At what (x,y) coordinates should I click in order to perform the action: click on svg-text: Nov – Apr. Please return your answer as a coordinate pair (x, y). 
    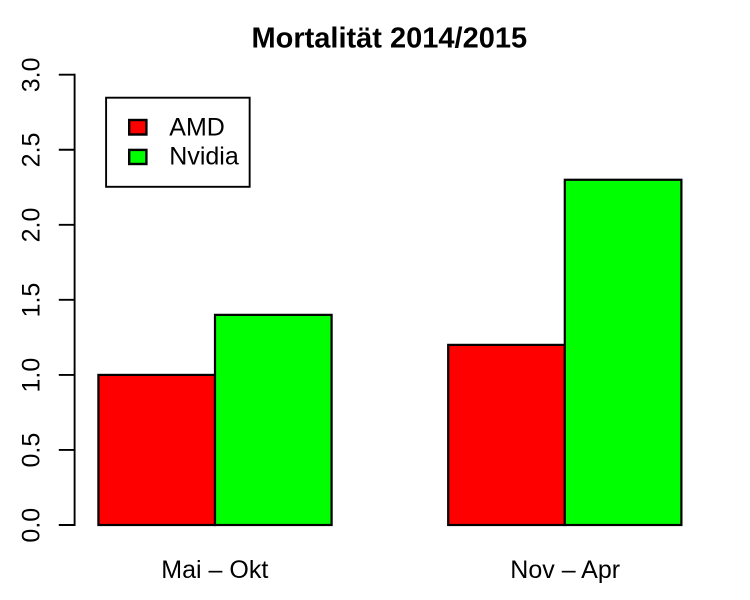
    Looking at the image, I should click on (565, 570).